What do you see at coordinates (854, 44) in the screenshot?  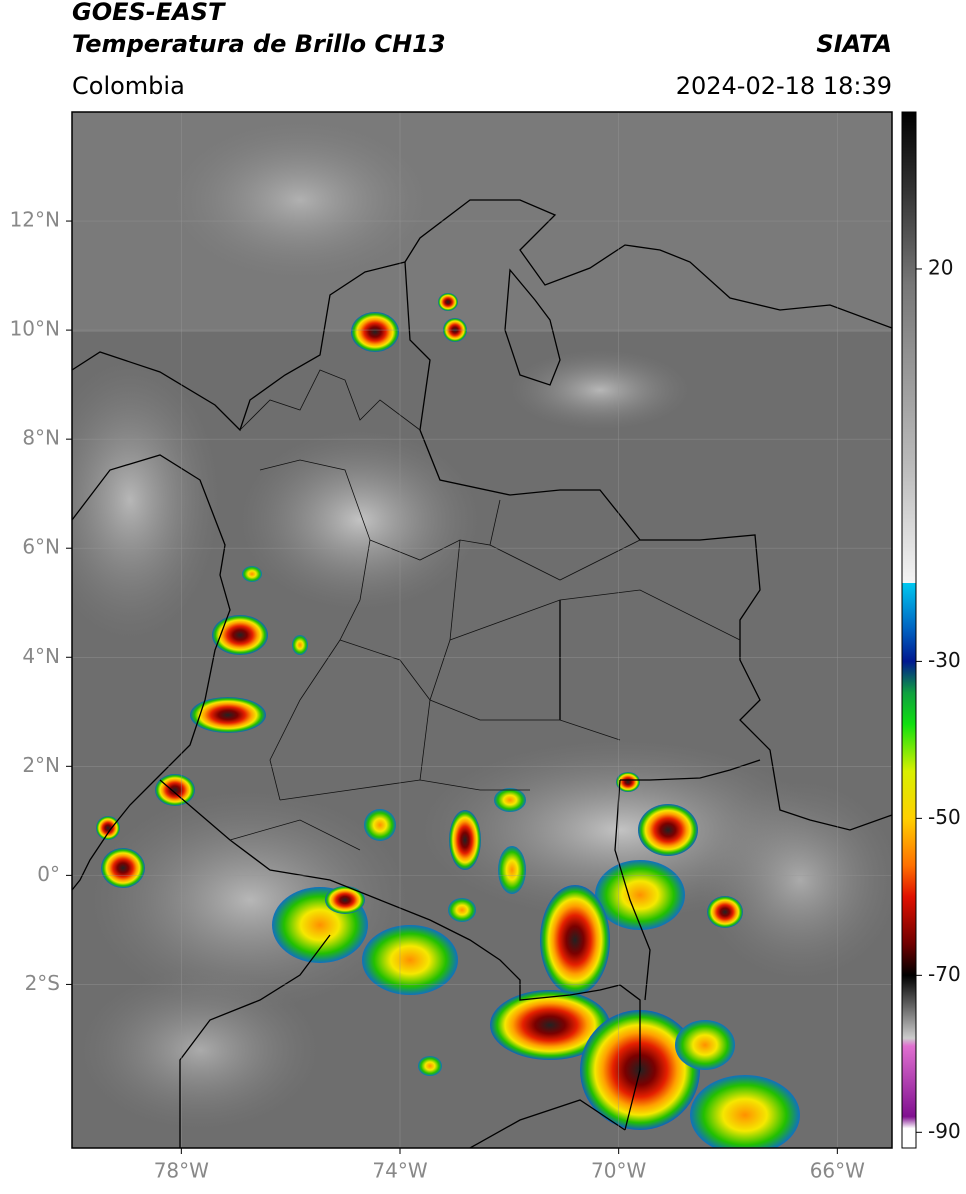 I see `source: SIATA` at bounding box center [854, 44].